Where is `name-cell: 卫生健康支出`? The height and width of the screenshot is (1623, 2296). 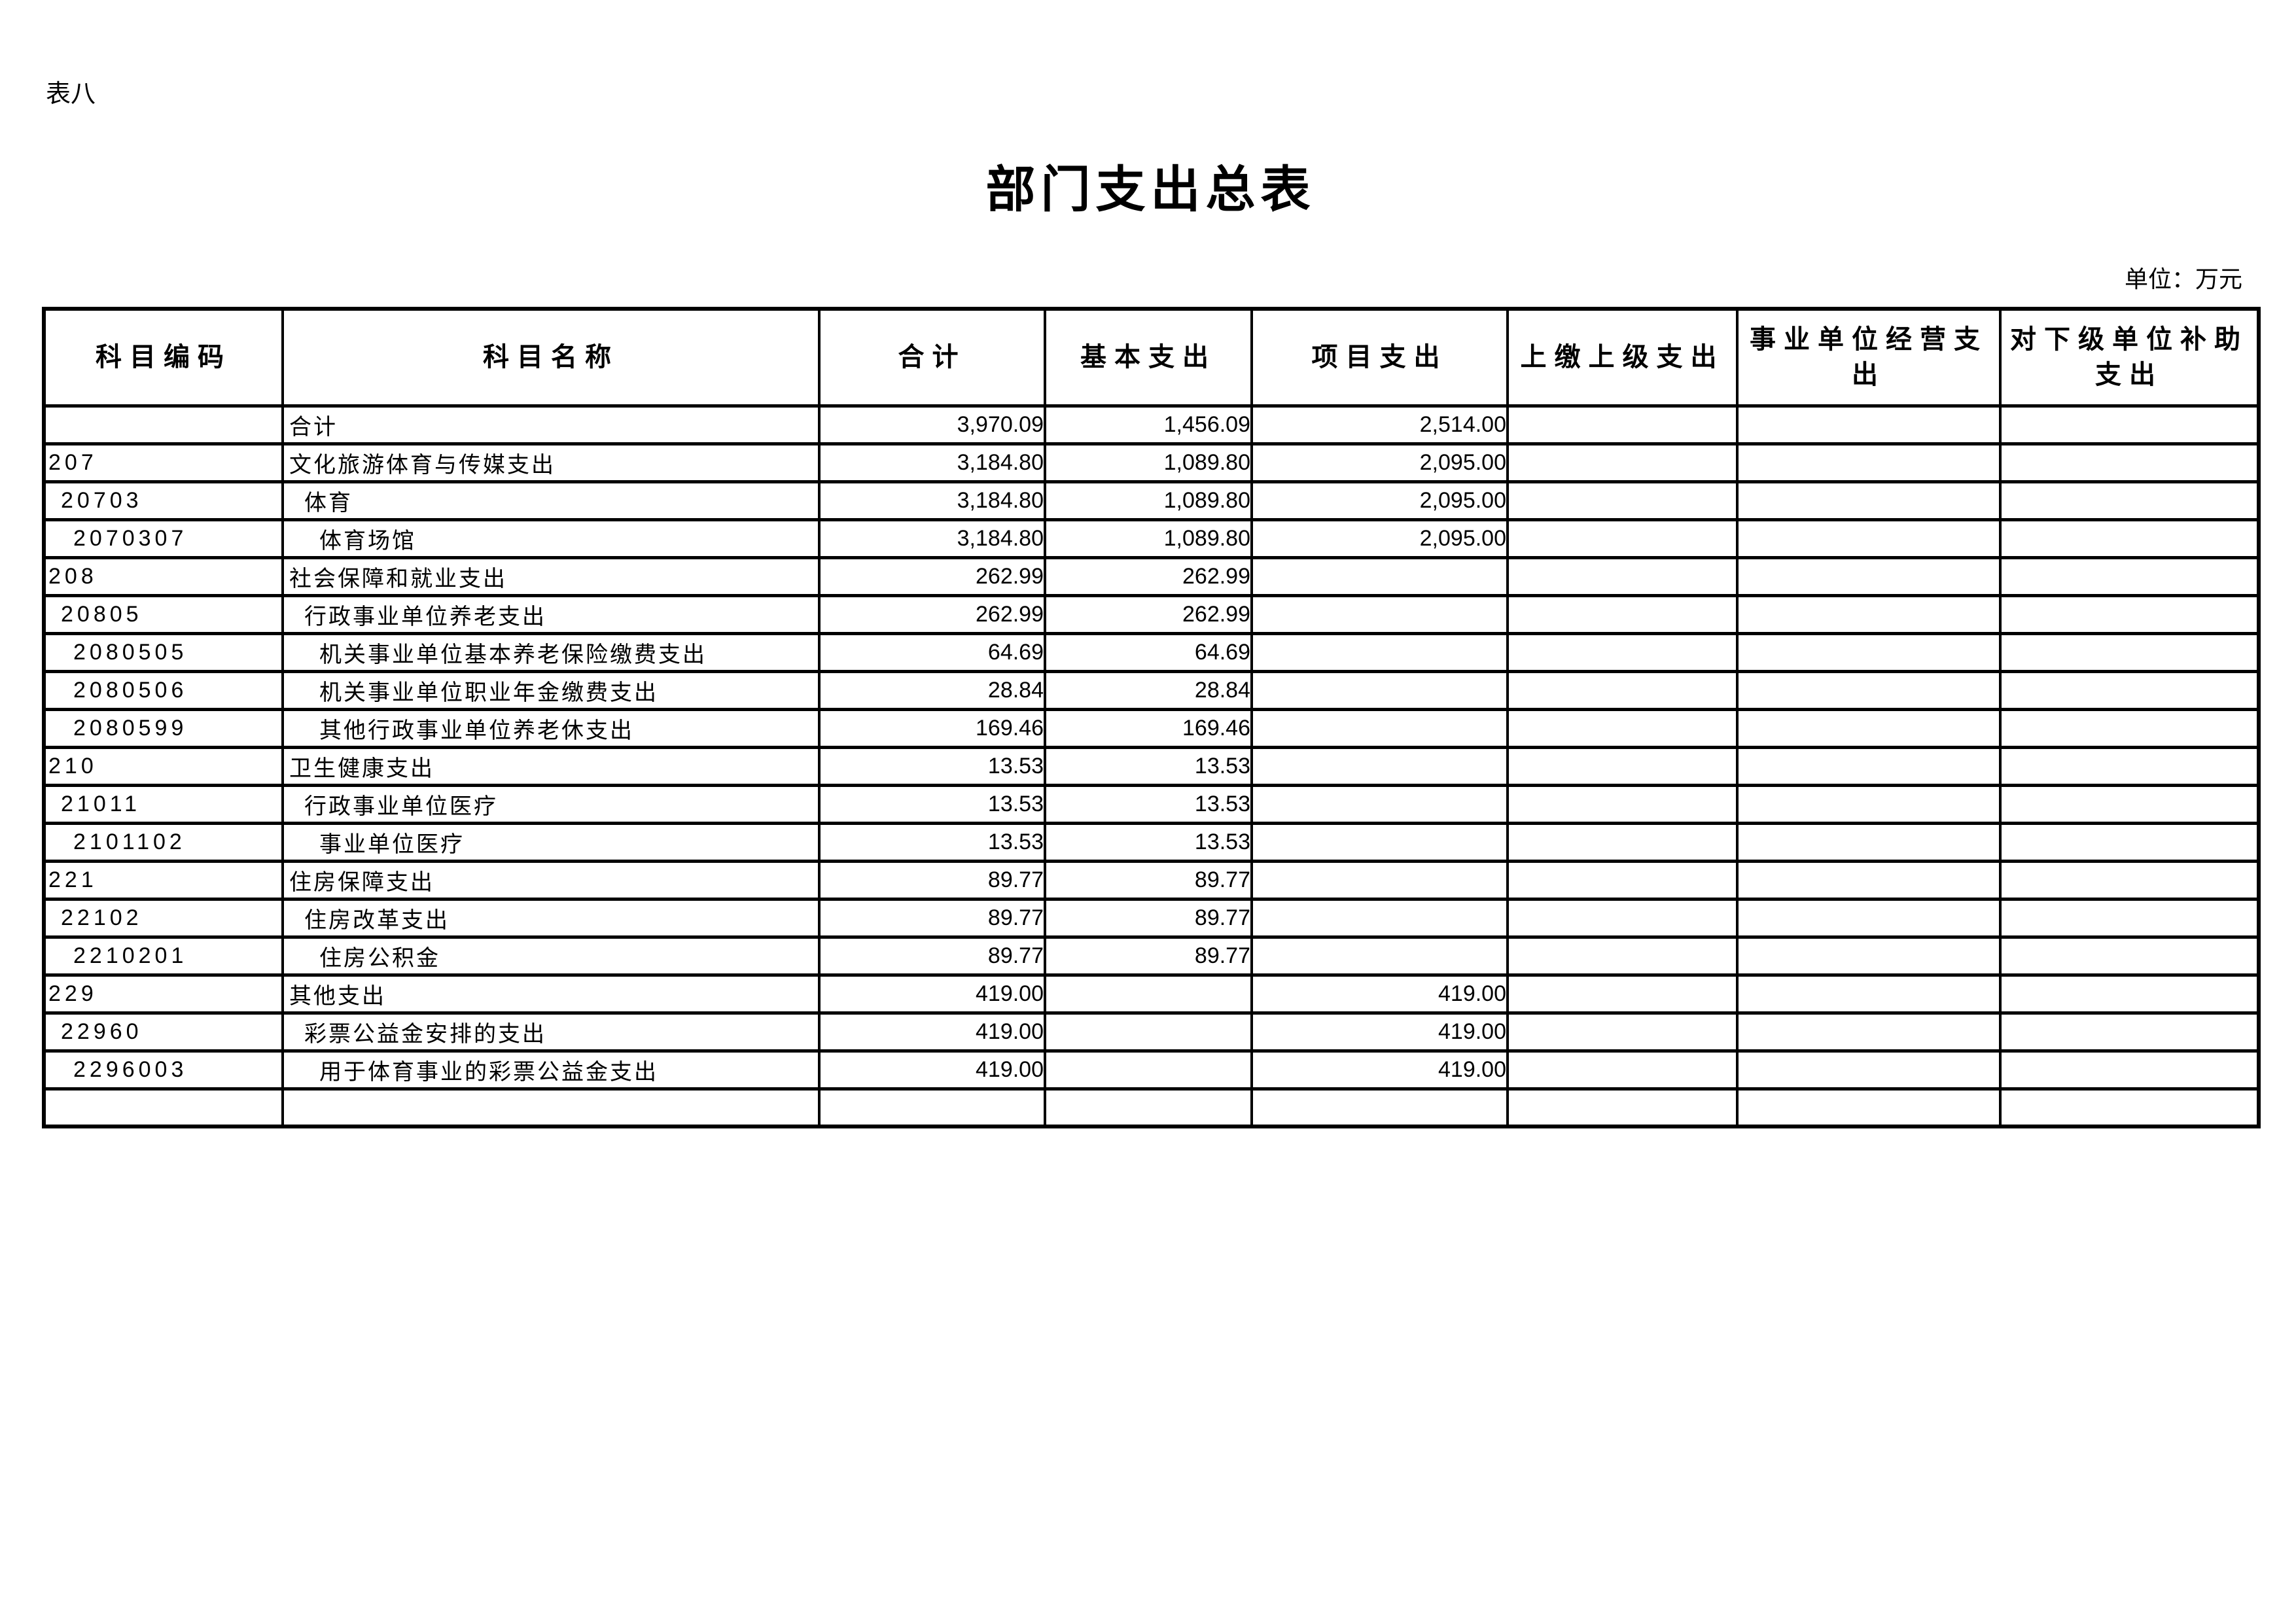
name-cell: 卫生健康支出 is located at coordinates (551, 766).